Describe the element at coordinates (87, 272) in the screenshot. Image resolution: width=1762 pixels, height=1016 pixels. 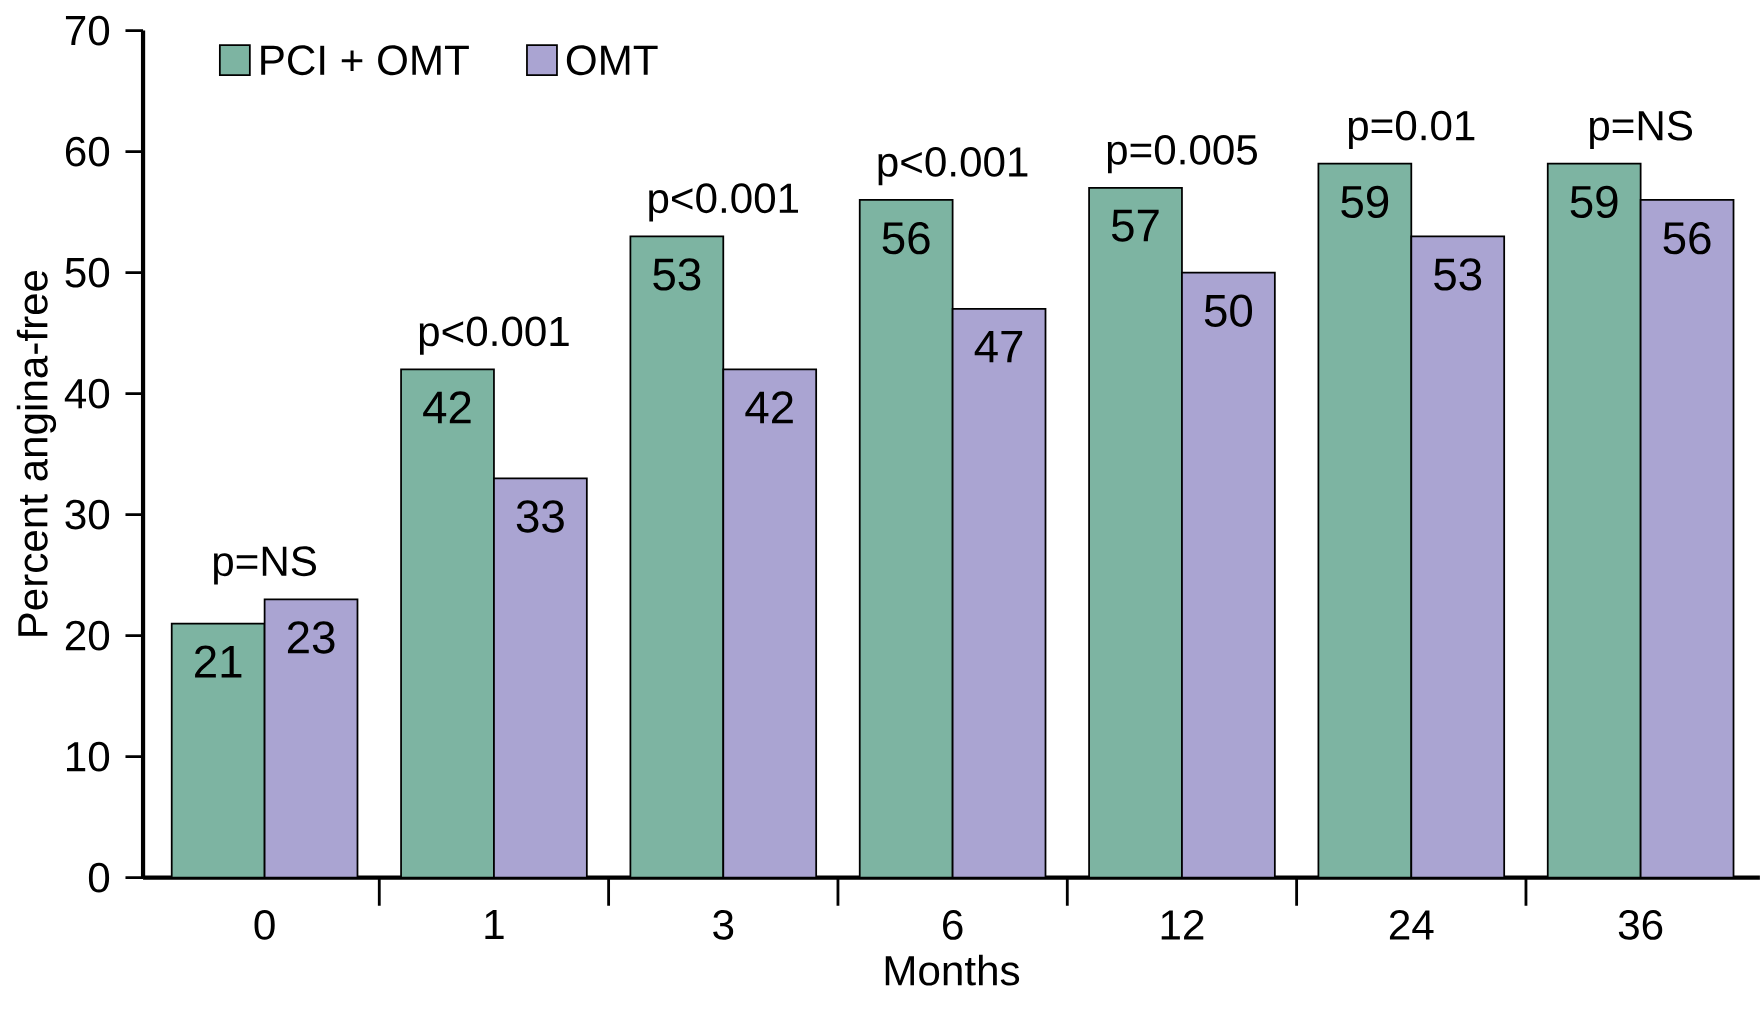
I see `y-tick-label: 50` at that location.